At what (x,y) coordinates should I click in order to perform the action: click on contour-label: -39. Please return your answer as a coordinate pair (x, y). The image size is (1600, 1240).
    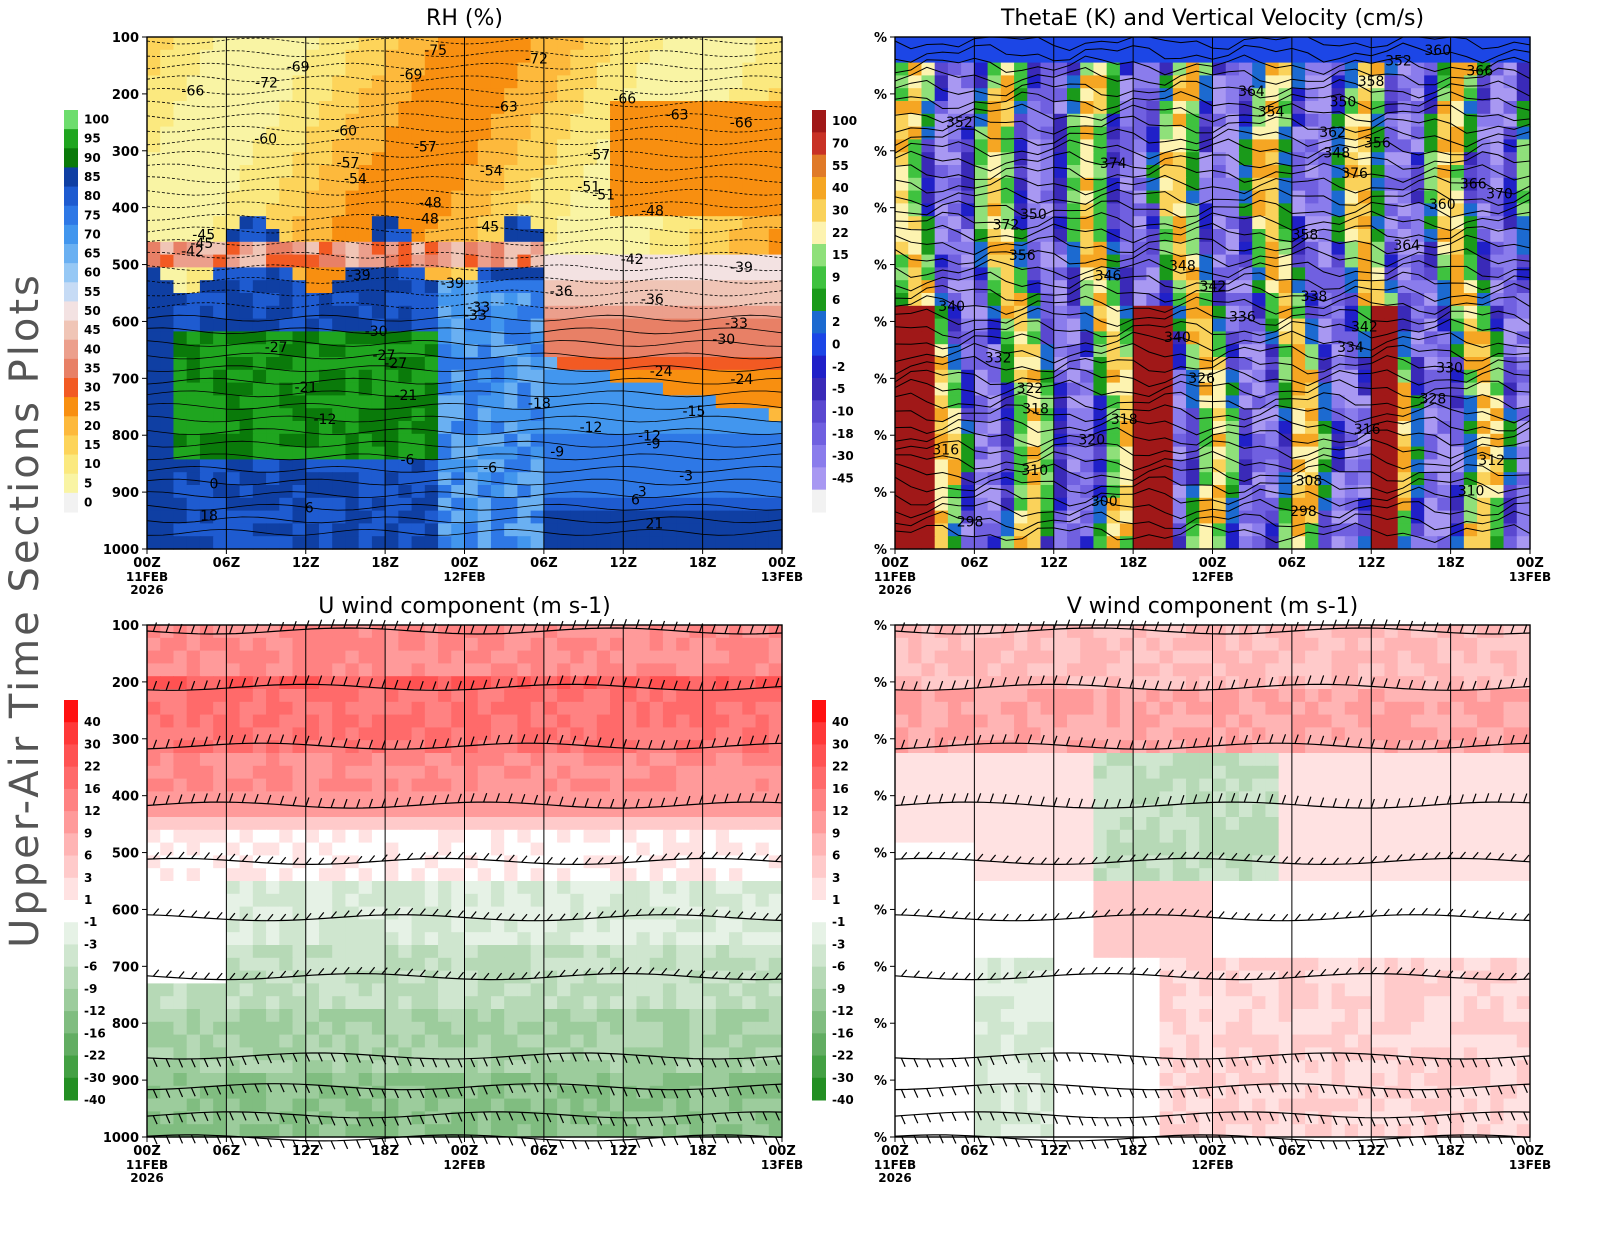
    Looking at the image, I should click on (359, 276).